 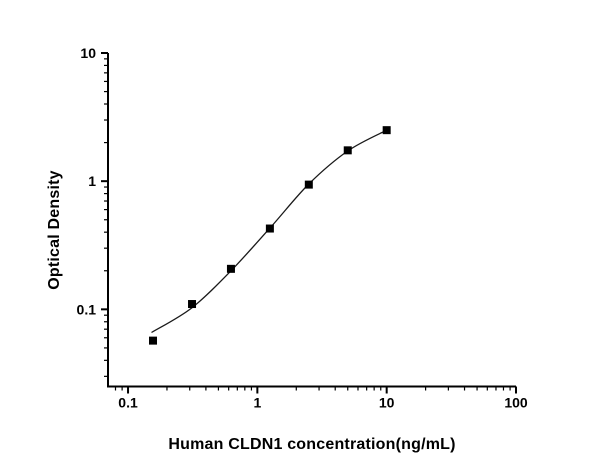 What do you see at coordinates (88, 53) in the screenshot?
I see `y-tick-label: 10` at bounding box center [88, 53].